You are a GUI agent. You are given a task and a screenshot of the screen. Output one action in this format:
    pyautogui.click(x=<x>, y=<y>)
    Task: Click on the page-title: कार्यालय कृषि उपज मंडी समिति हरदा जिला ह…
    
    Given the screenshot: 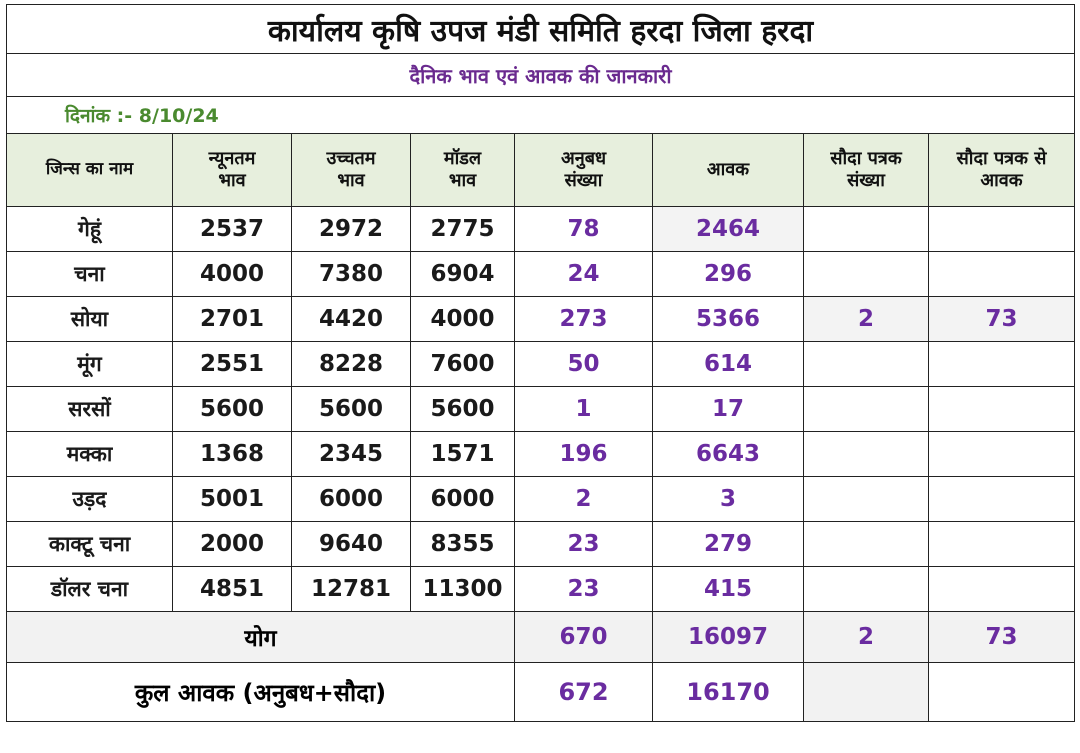 What is the action you would take?
    pyautogui.click(x=540, y=29)
    